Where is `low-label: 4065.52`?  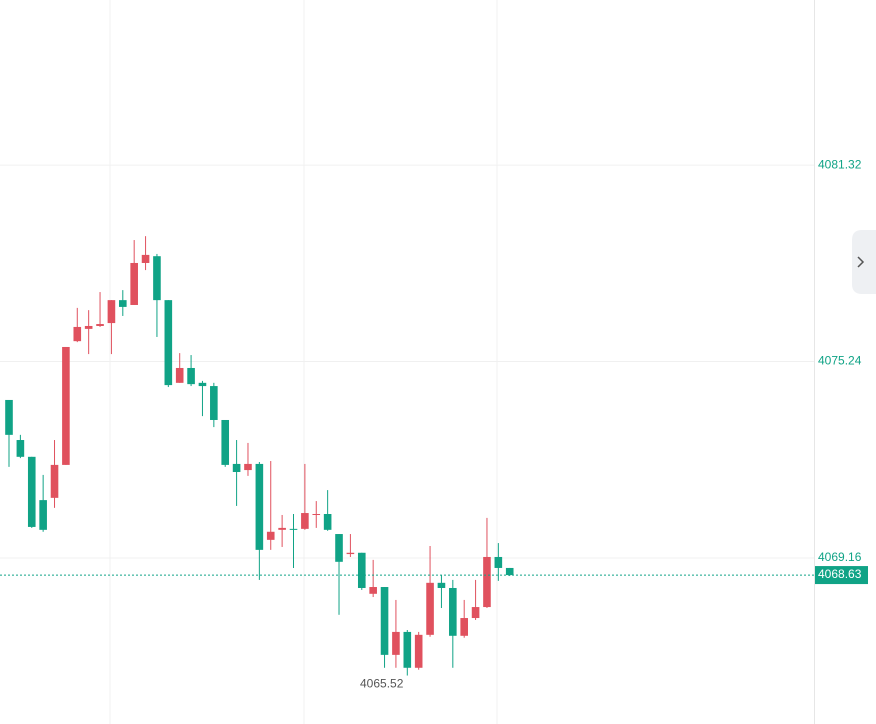
low-label: 4065.52 is located at coordinates (382, 684).